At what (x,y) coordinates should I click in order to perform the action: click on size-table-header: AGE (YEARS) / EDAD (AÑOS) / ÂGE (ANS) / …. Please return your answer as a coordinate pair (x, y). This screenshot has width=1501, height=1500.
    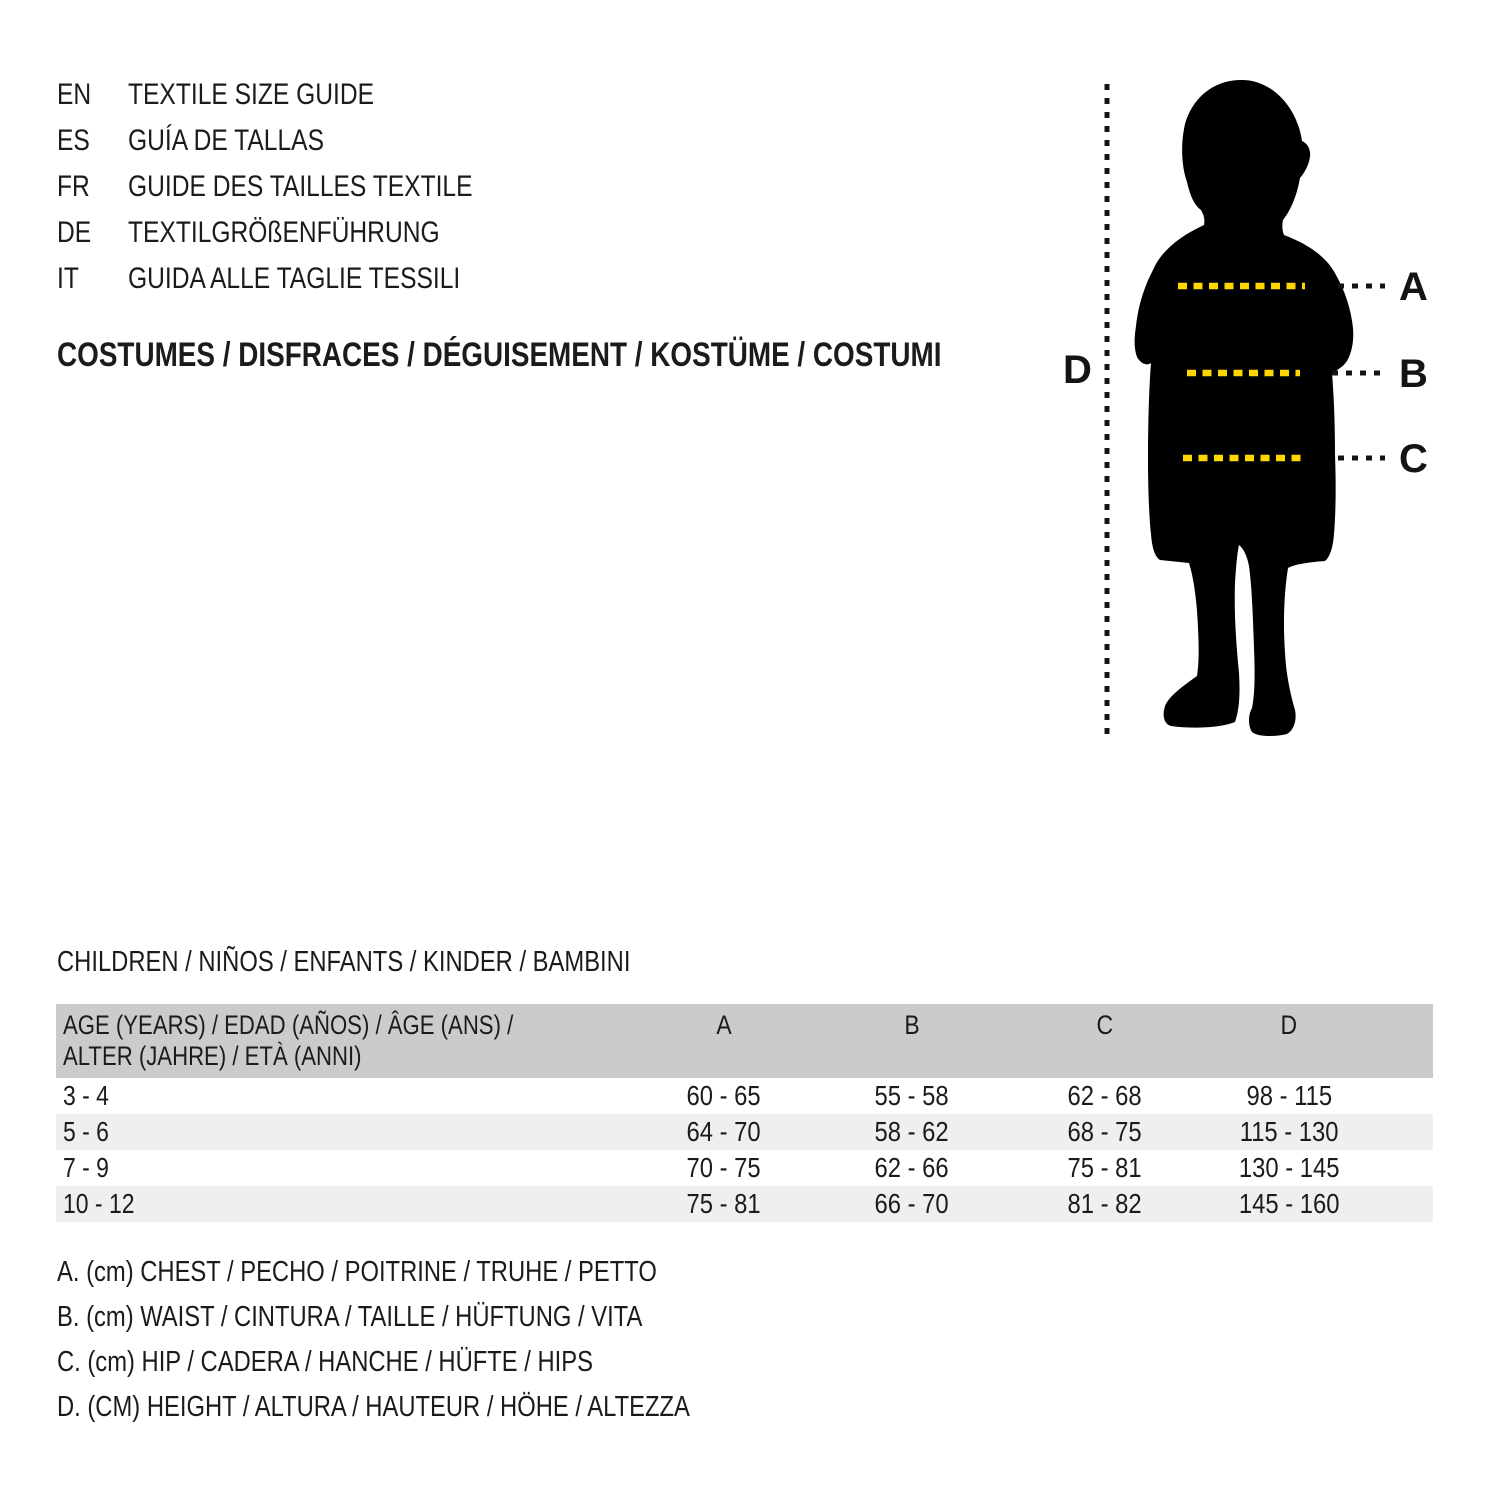
    Looking at the image, I should click on (744, 1041).